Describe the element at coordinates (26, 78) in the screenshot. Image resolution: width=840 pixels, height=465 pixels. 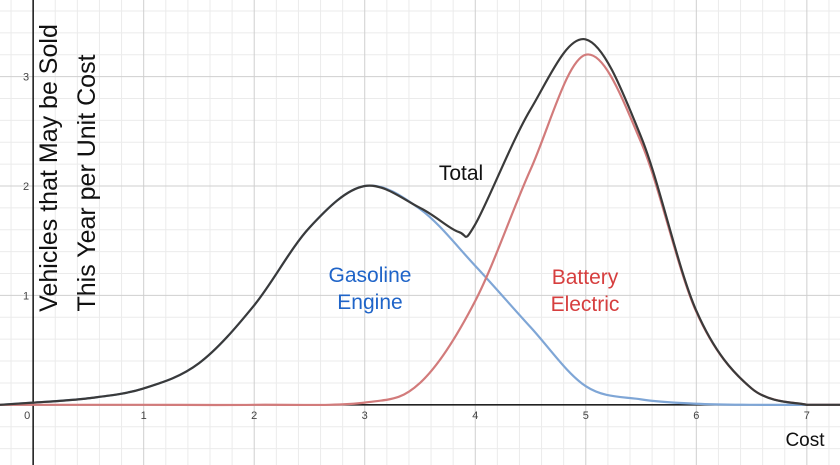
I see `y-tick-label: 3` at that location.